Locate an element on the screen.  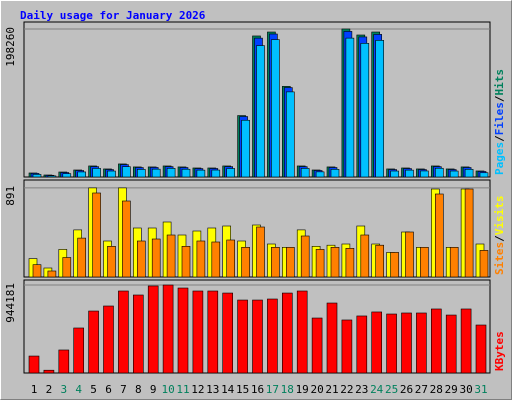
x-tick-label: 18 is located at coordinates (287, 389).